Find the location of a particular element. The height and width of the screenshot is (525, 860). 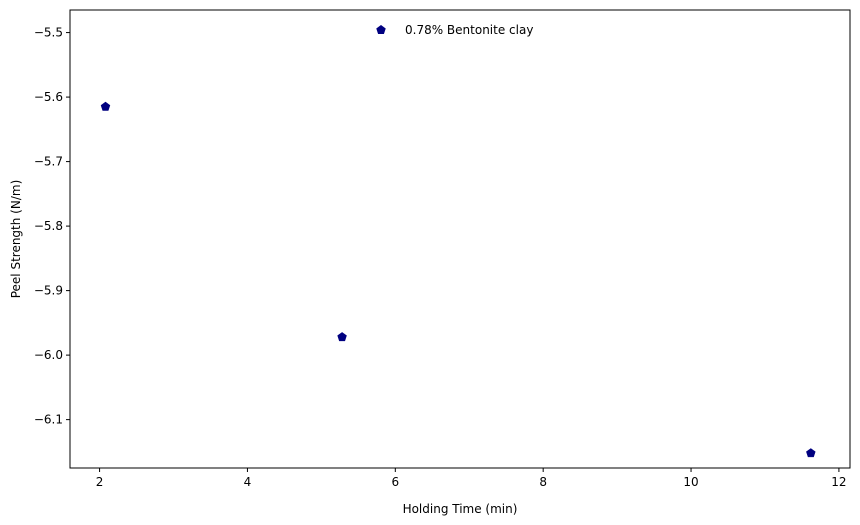

legend-marker-pentagon-icon is located at coordinates (381, 30).